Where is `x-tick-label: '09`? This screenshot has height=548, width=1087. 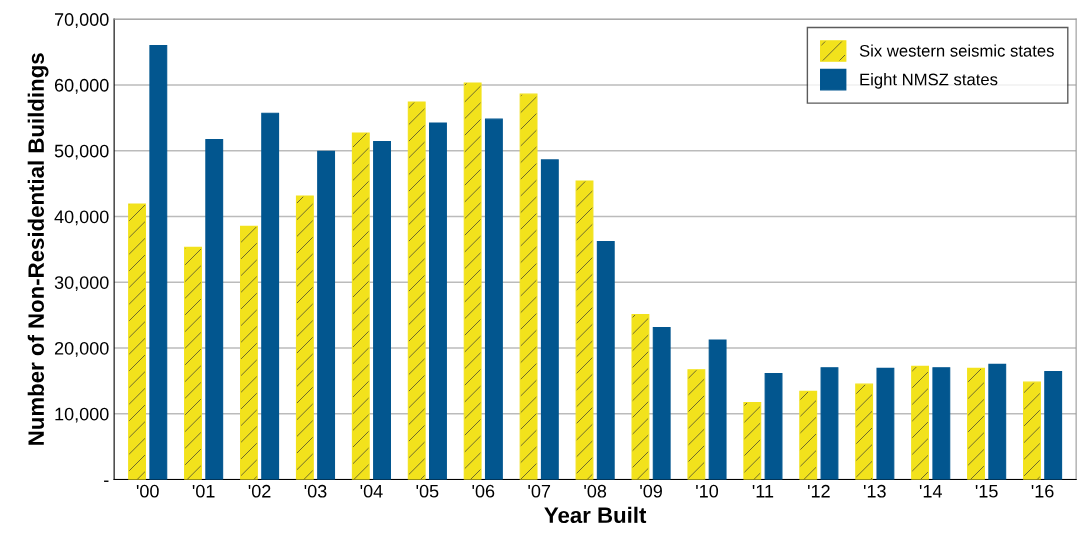 x-tick-label: '09 is located at coordinates (651, 491).